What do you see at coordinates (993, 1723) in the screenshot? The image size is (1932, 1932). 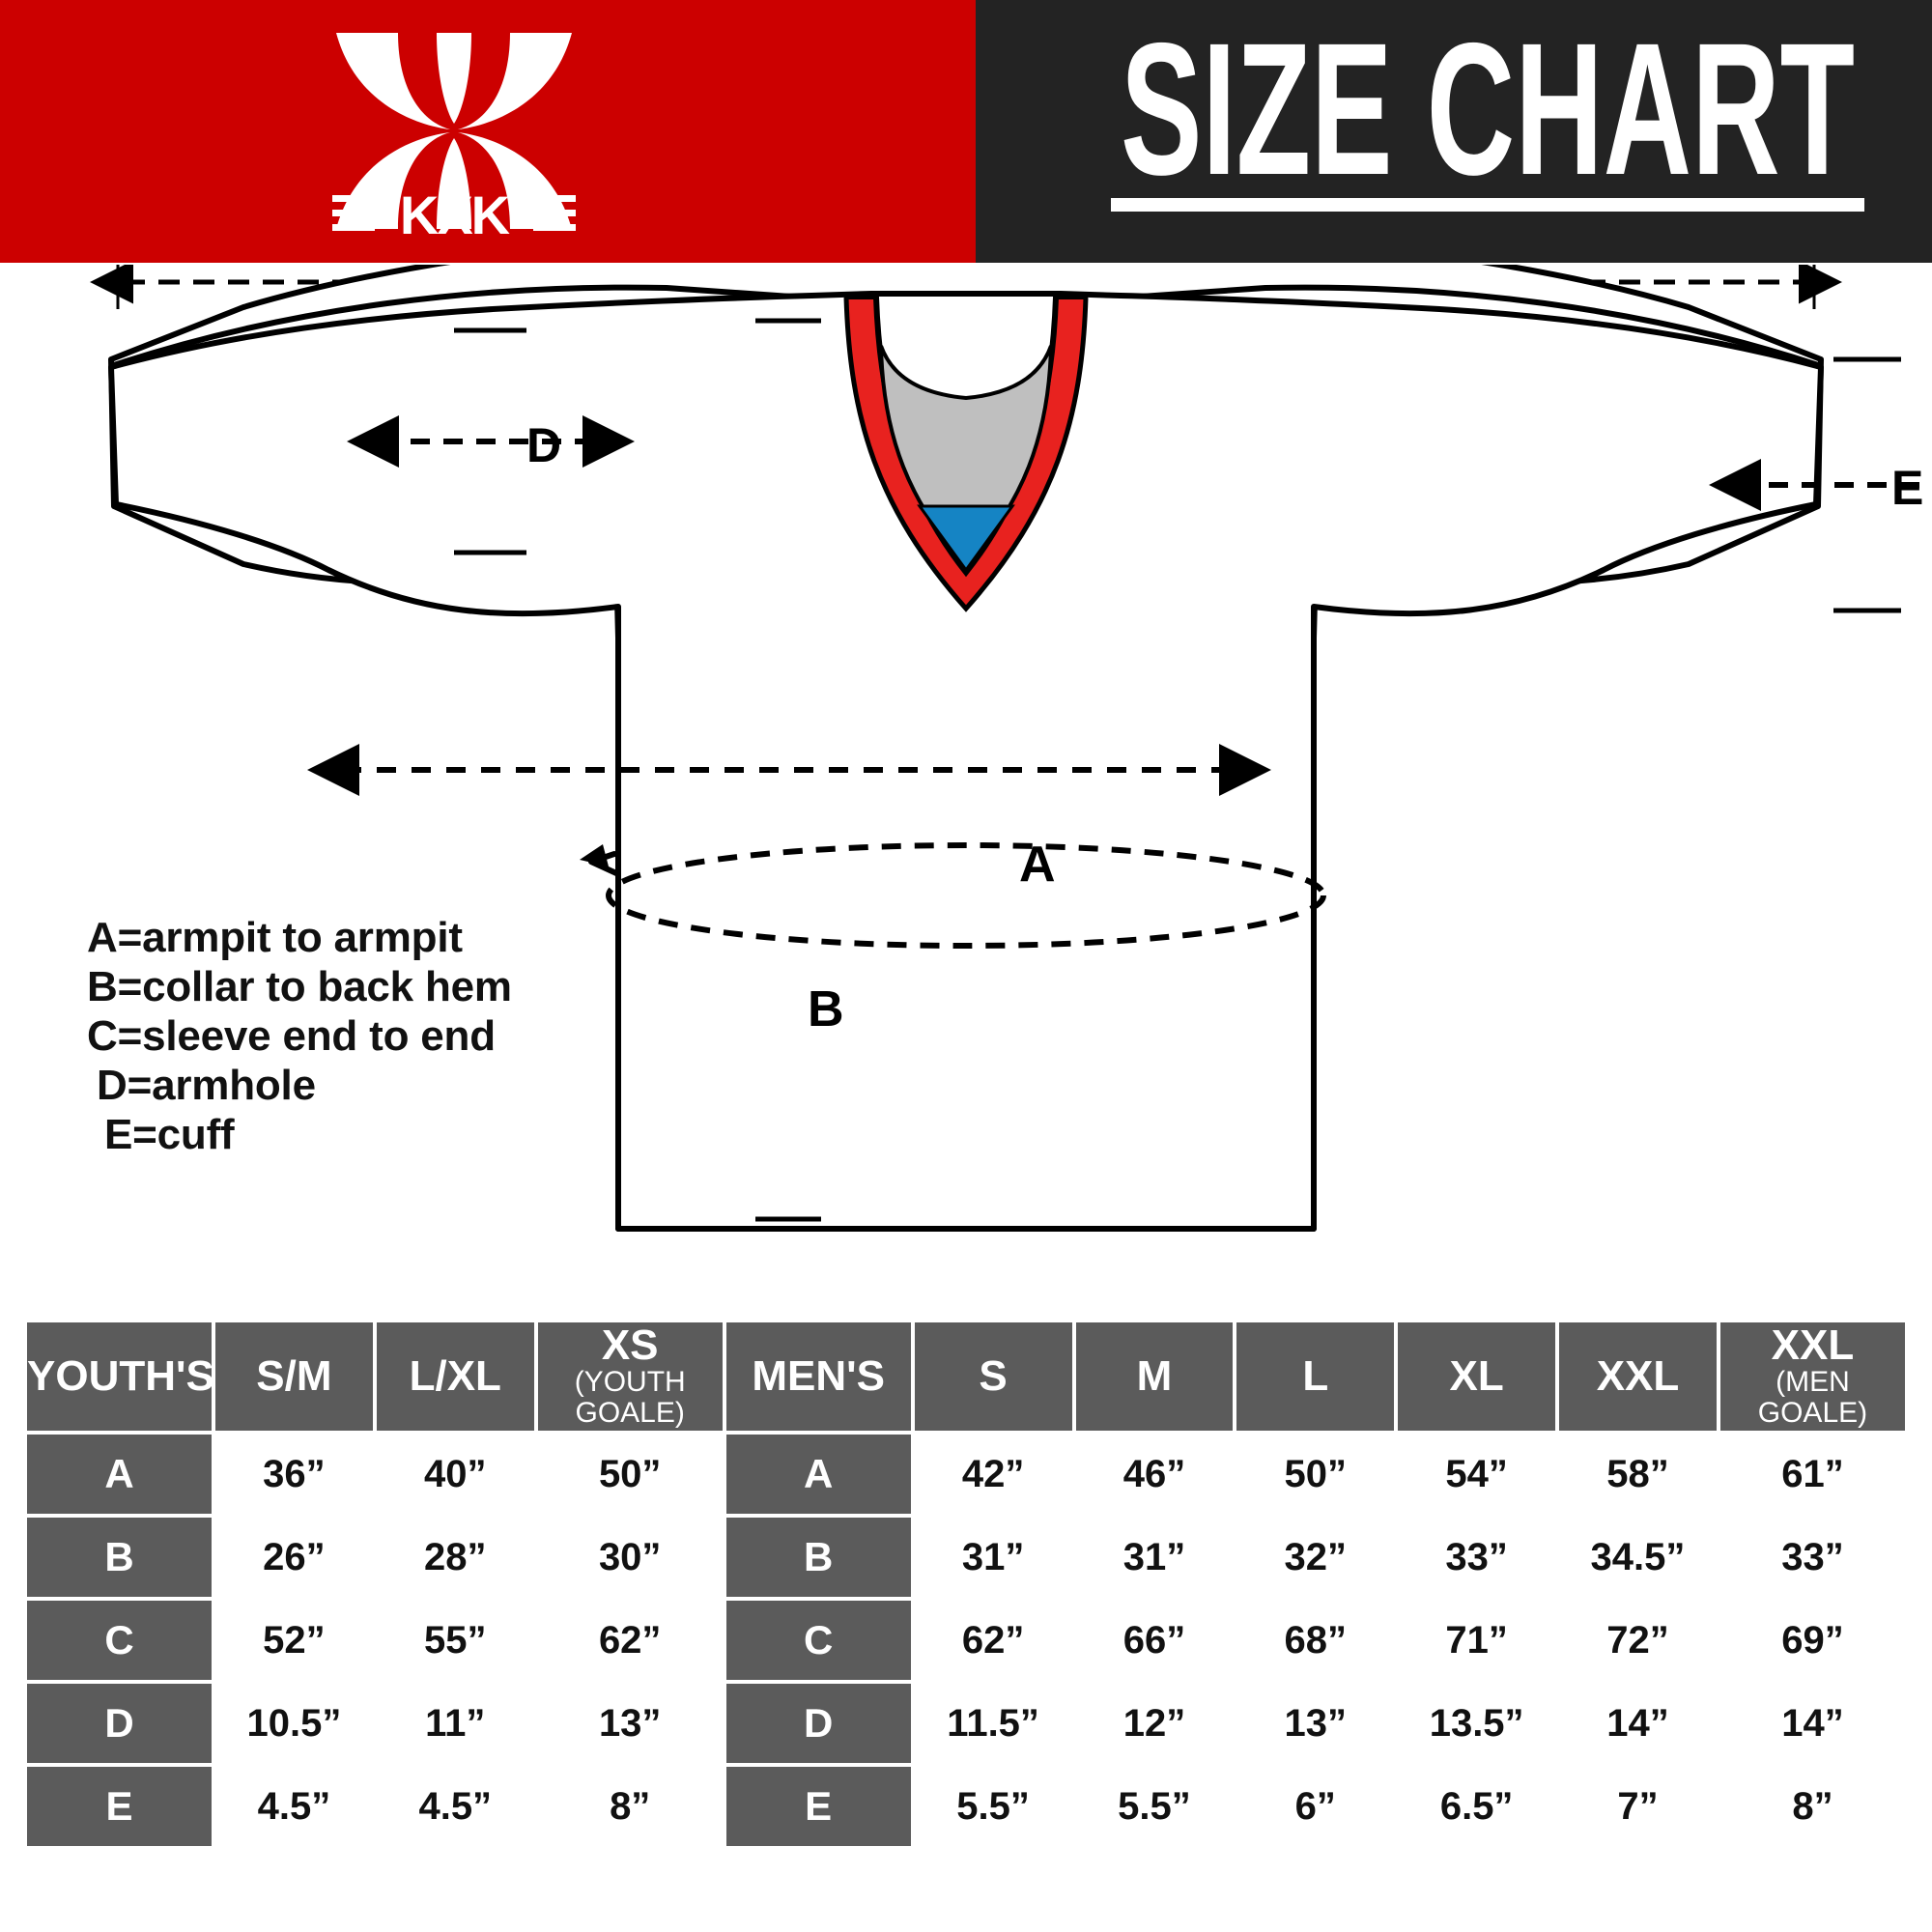 I see `cell-mens-d-0: 11.5”` at bounding box center [993, 1723].